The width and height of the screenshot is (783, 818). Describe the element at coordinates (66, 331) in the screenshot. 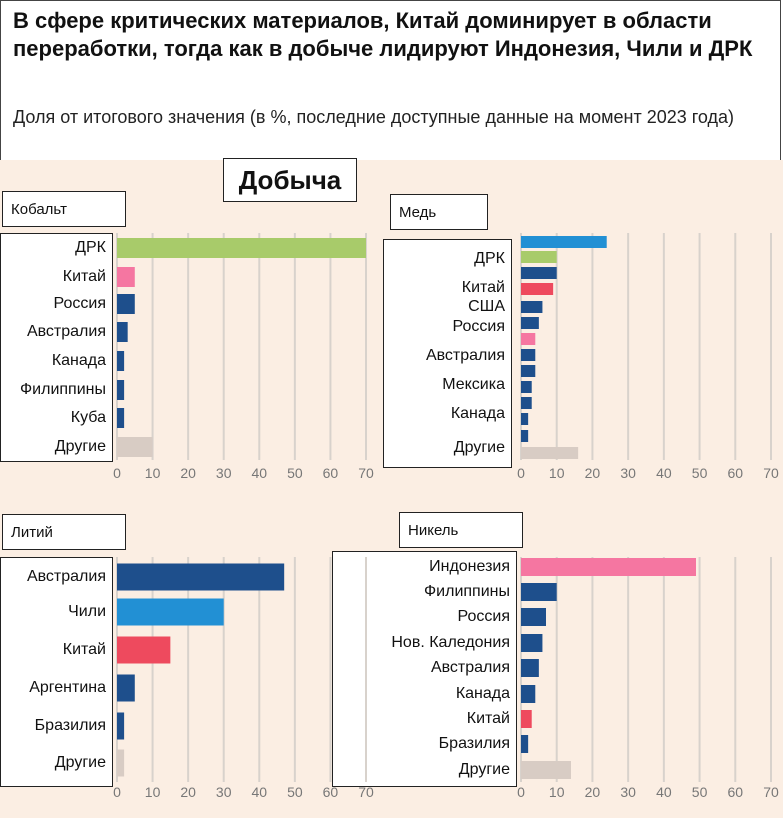

I see `cobalt-category-label: Австралия` at that location.